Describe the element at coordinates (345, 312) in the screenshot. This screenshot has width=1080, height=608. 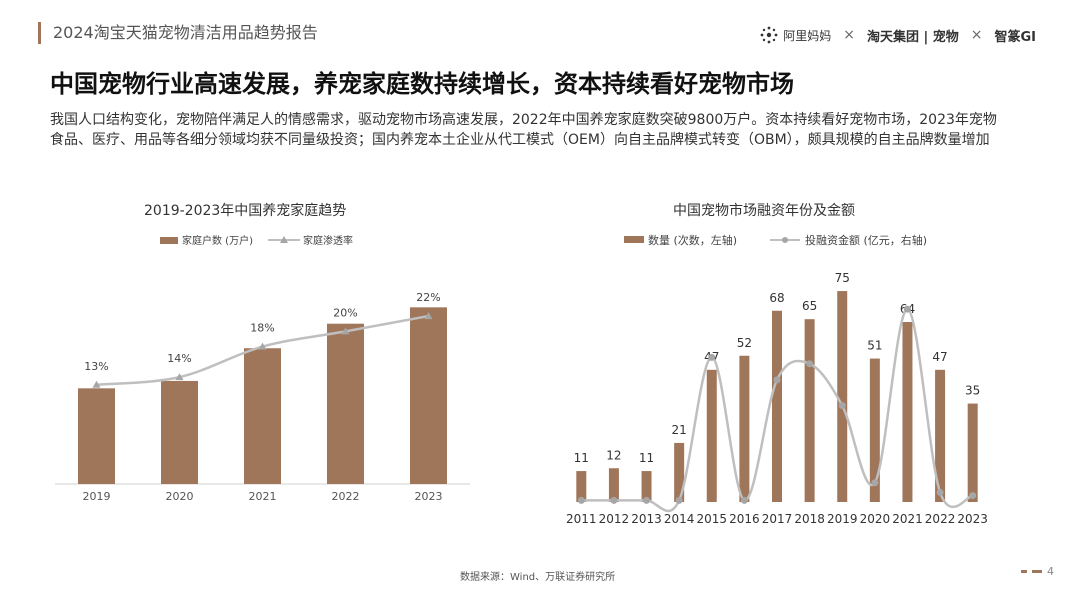
I see `data-label: 20%` at that location.